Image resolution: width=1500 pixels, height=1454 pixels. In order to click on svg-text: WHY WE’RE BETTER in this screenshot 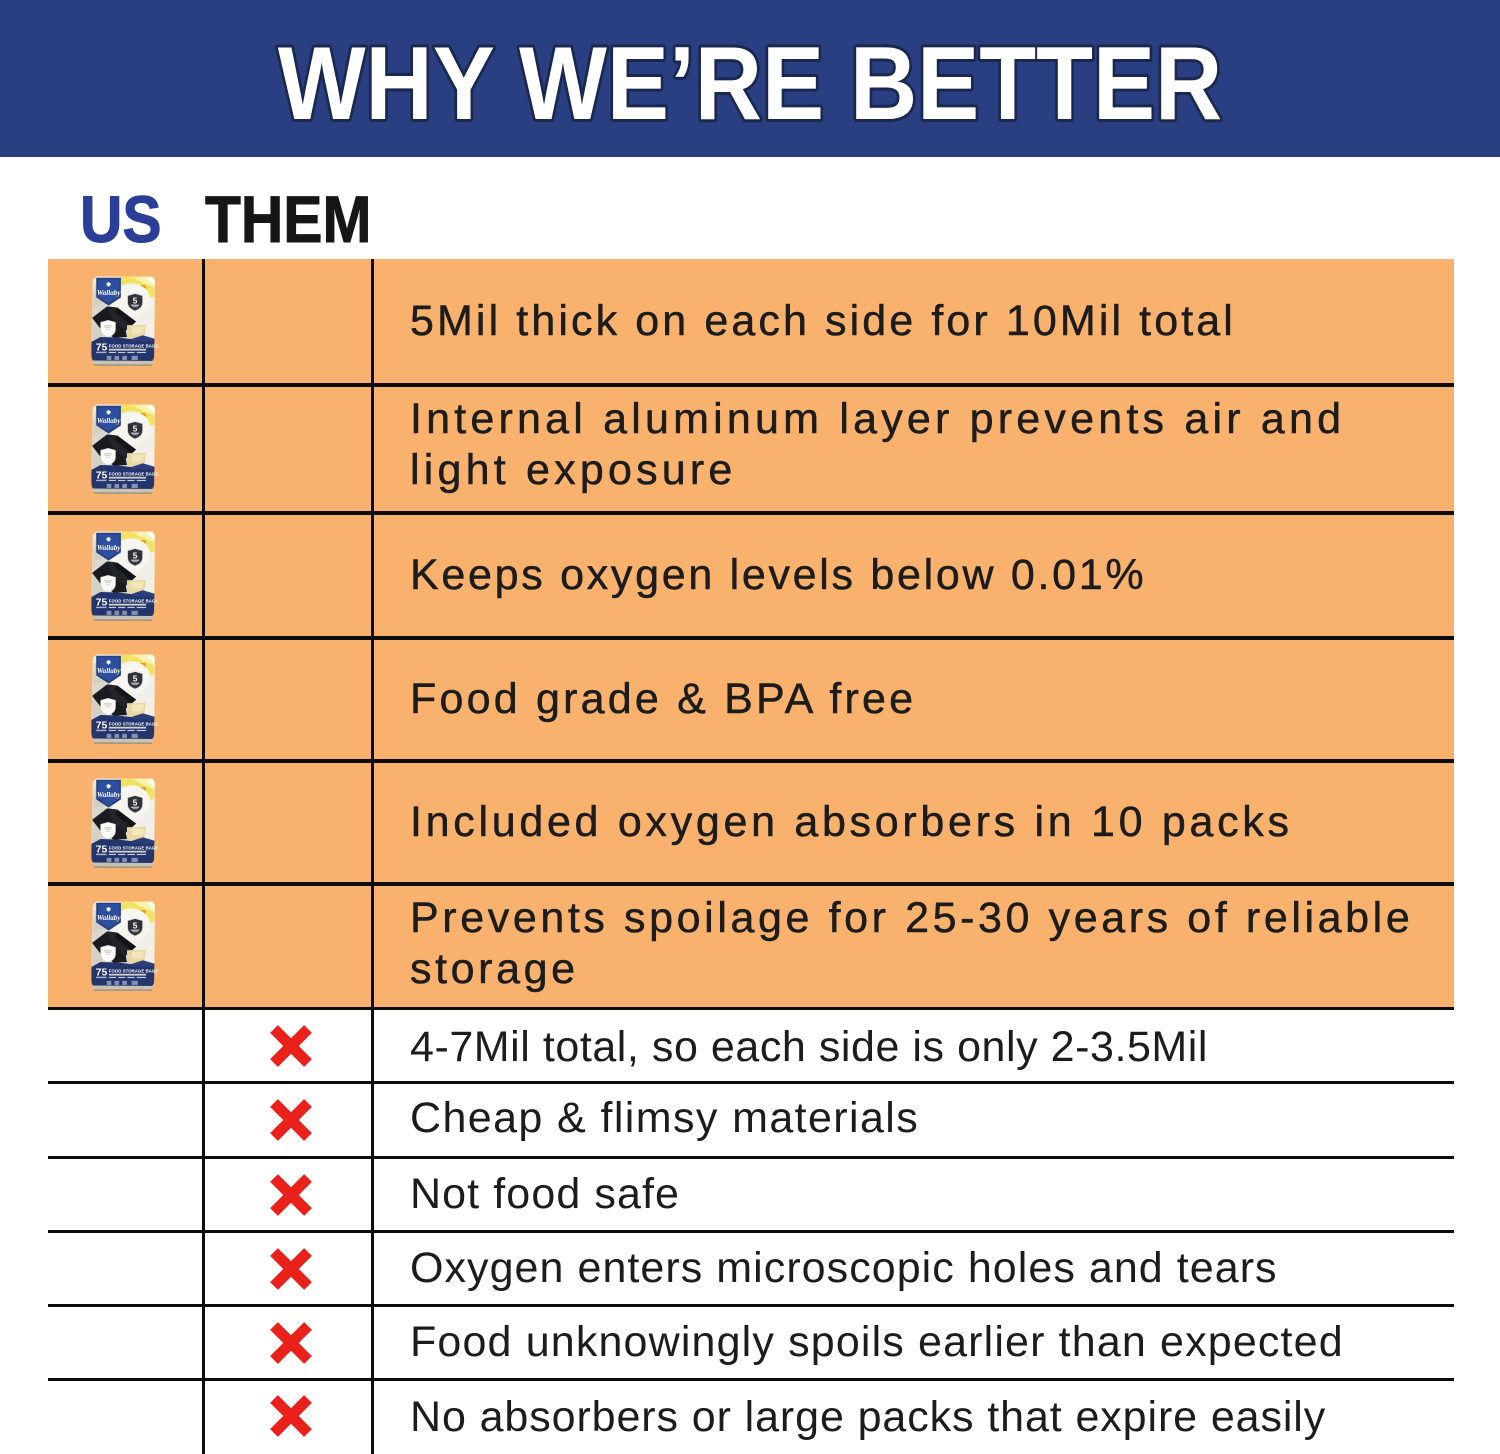, I will do `click(750, 83)`.